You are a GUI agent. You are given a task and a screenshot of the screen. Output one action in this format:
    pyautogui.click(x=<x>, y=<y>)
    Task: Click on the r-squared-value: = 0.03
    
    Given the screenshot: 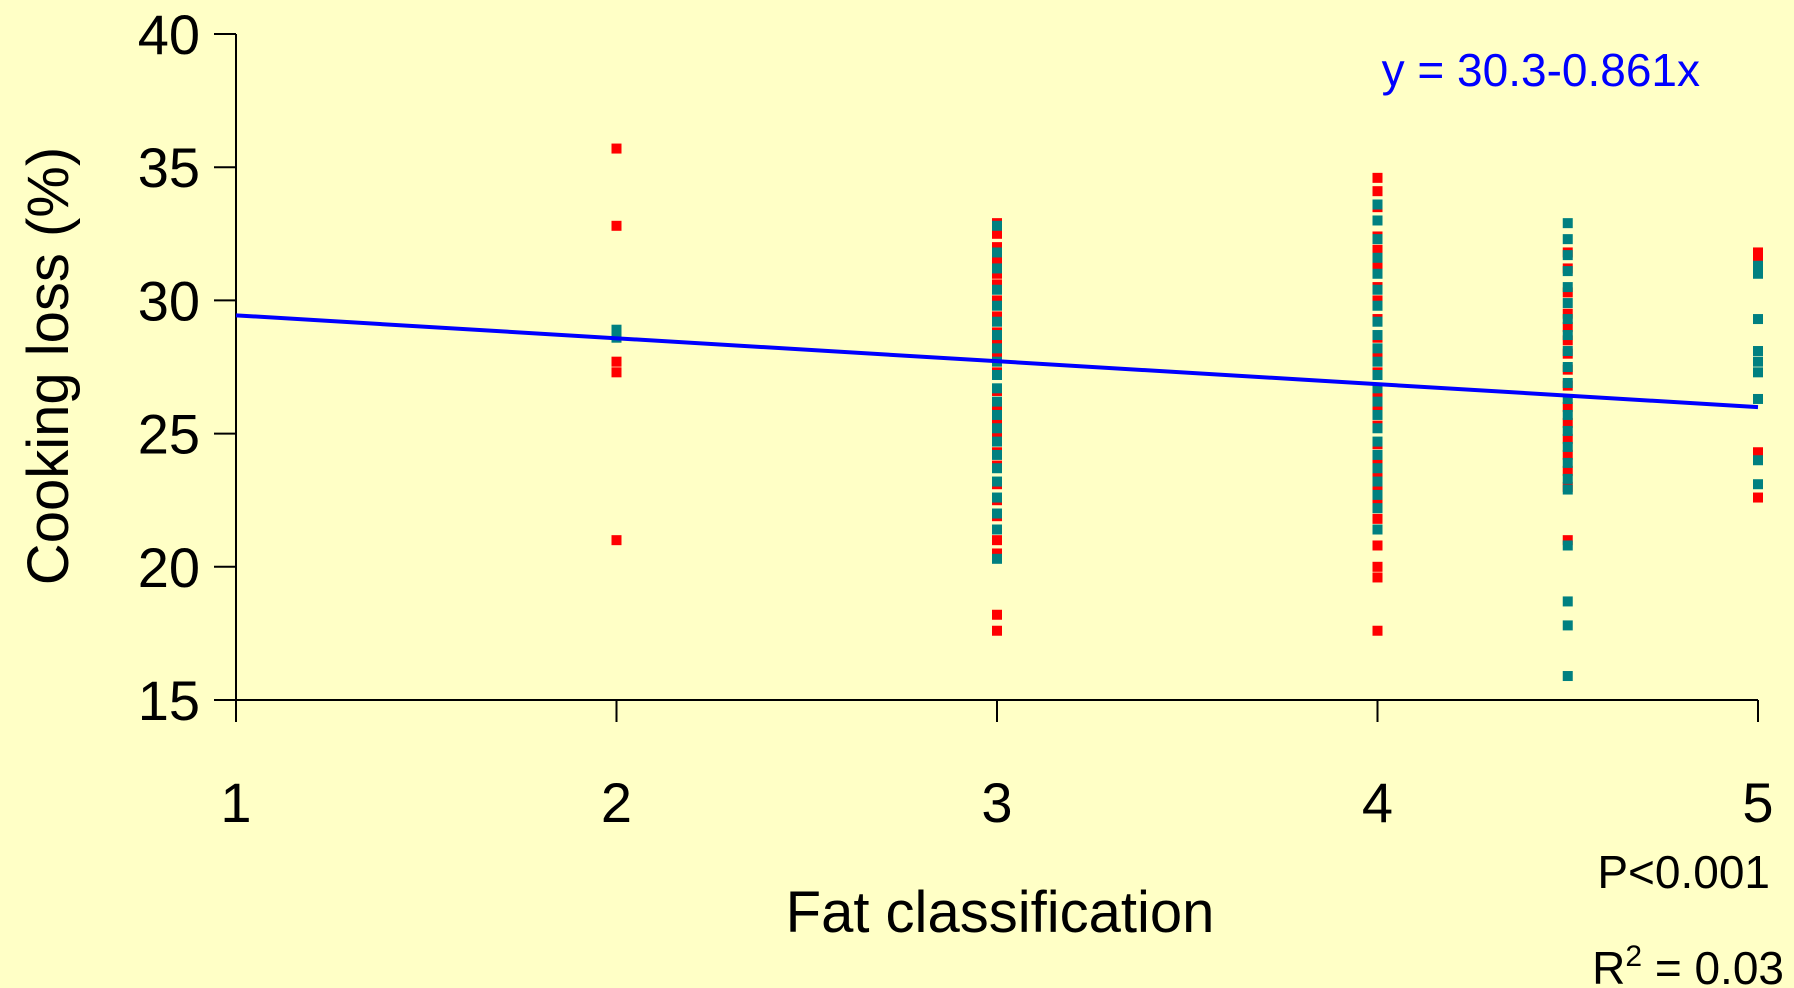 What is the action you would take?
    pyautogui.click(x=1713, y=965)
    